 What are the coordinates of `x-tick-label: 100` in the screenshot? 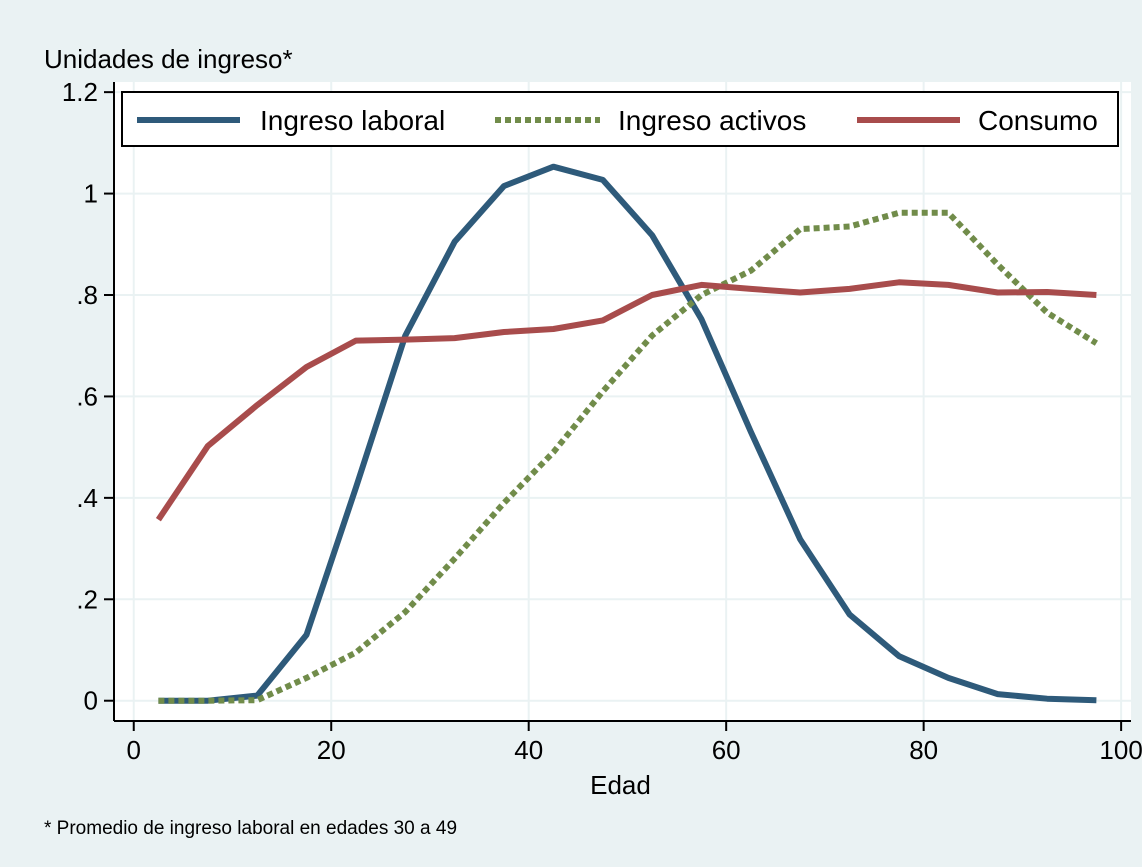 It's located at (1120, 750).